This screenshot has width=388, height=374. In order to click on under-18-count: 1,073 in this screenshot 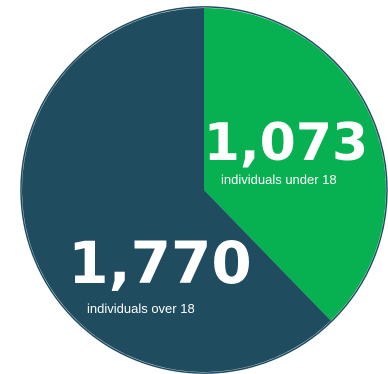, I will do `click(286, 143)`.